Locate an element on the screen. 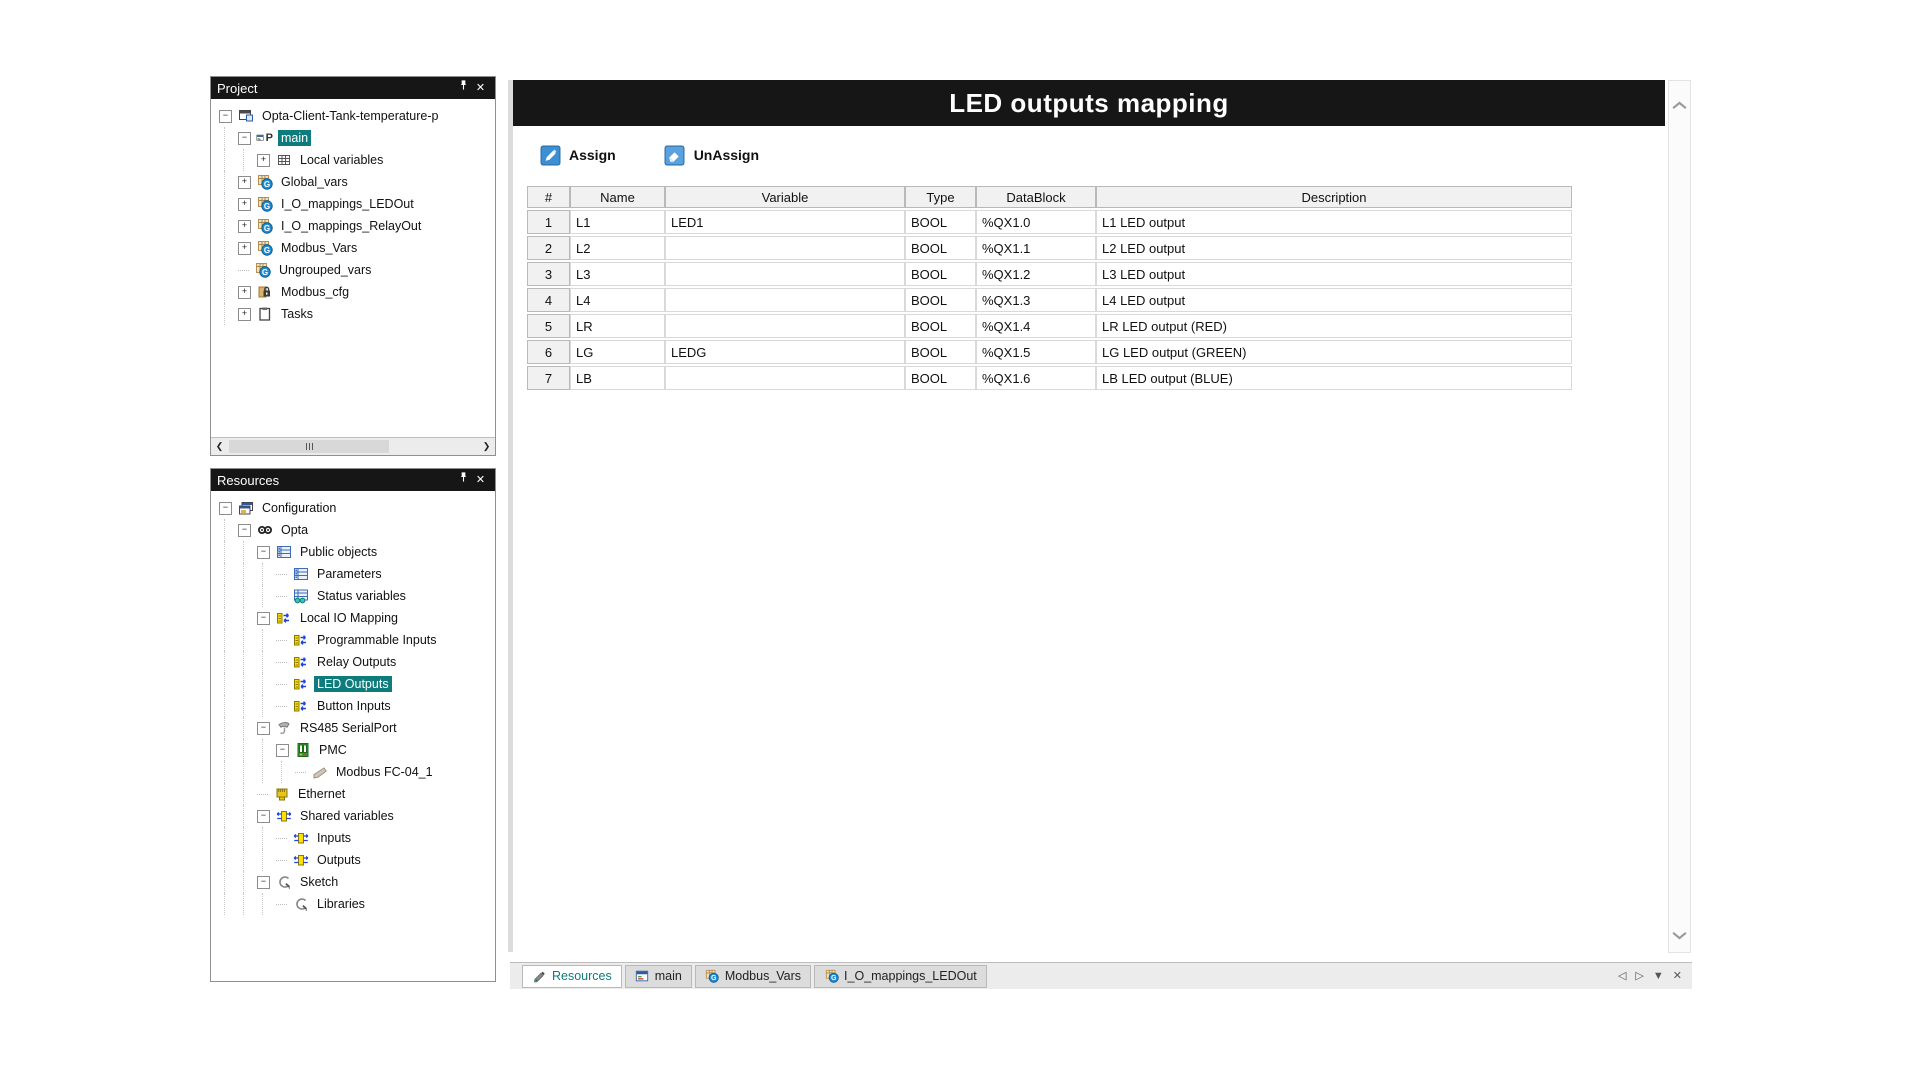 The image size is (1920, 1080). tree-item-local-io-mapping: − Local IO Mapping is located at coordinates (353, 618).